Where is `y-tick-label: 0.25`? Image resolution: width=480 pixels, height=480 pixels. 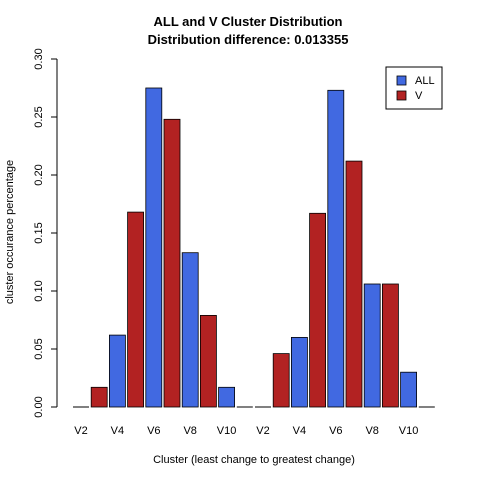 y-tick-label: 0.25 is located at coordinates (39, 116).